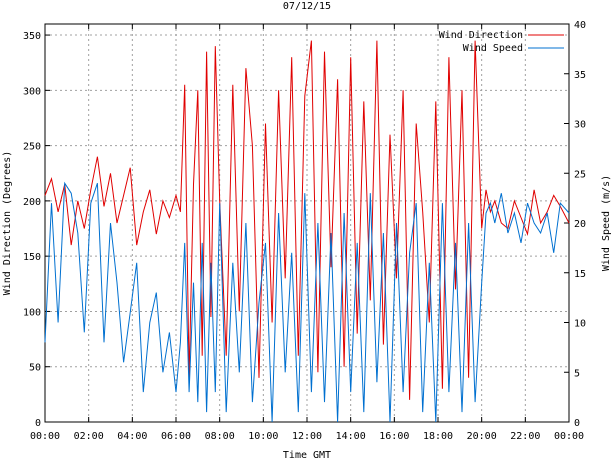 The height and width of the screenshot is (459, 611). Describe the element at coordinates (35, 368) in the screenshot. I see `y-left-tick-label: 50` at that location.